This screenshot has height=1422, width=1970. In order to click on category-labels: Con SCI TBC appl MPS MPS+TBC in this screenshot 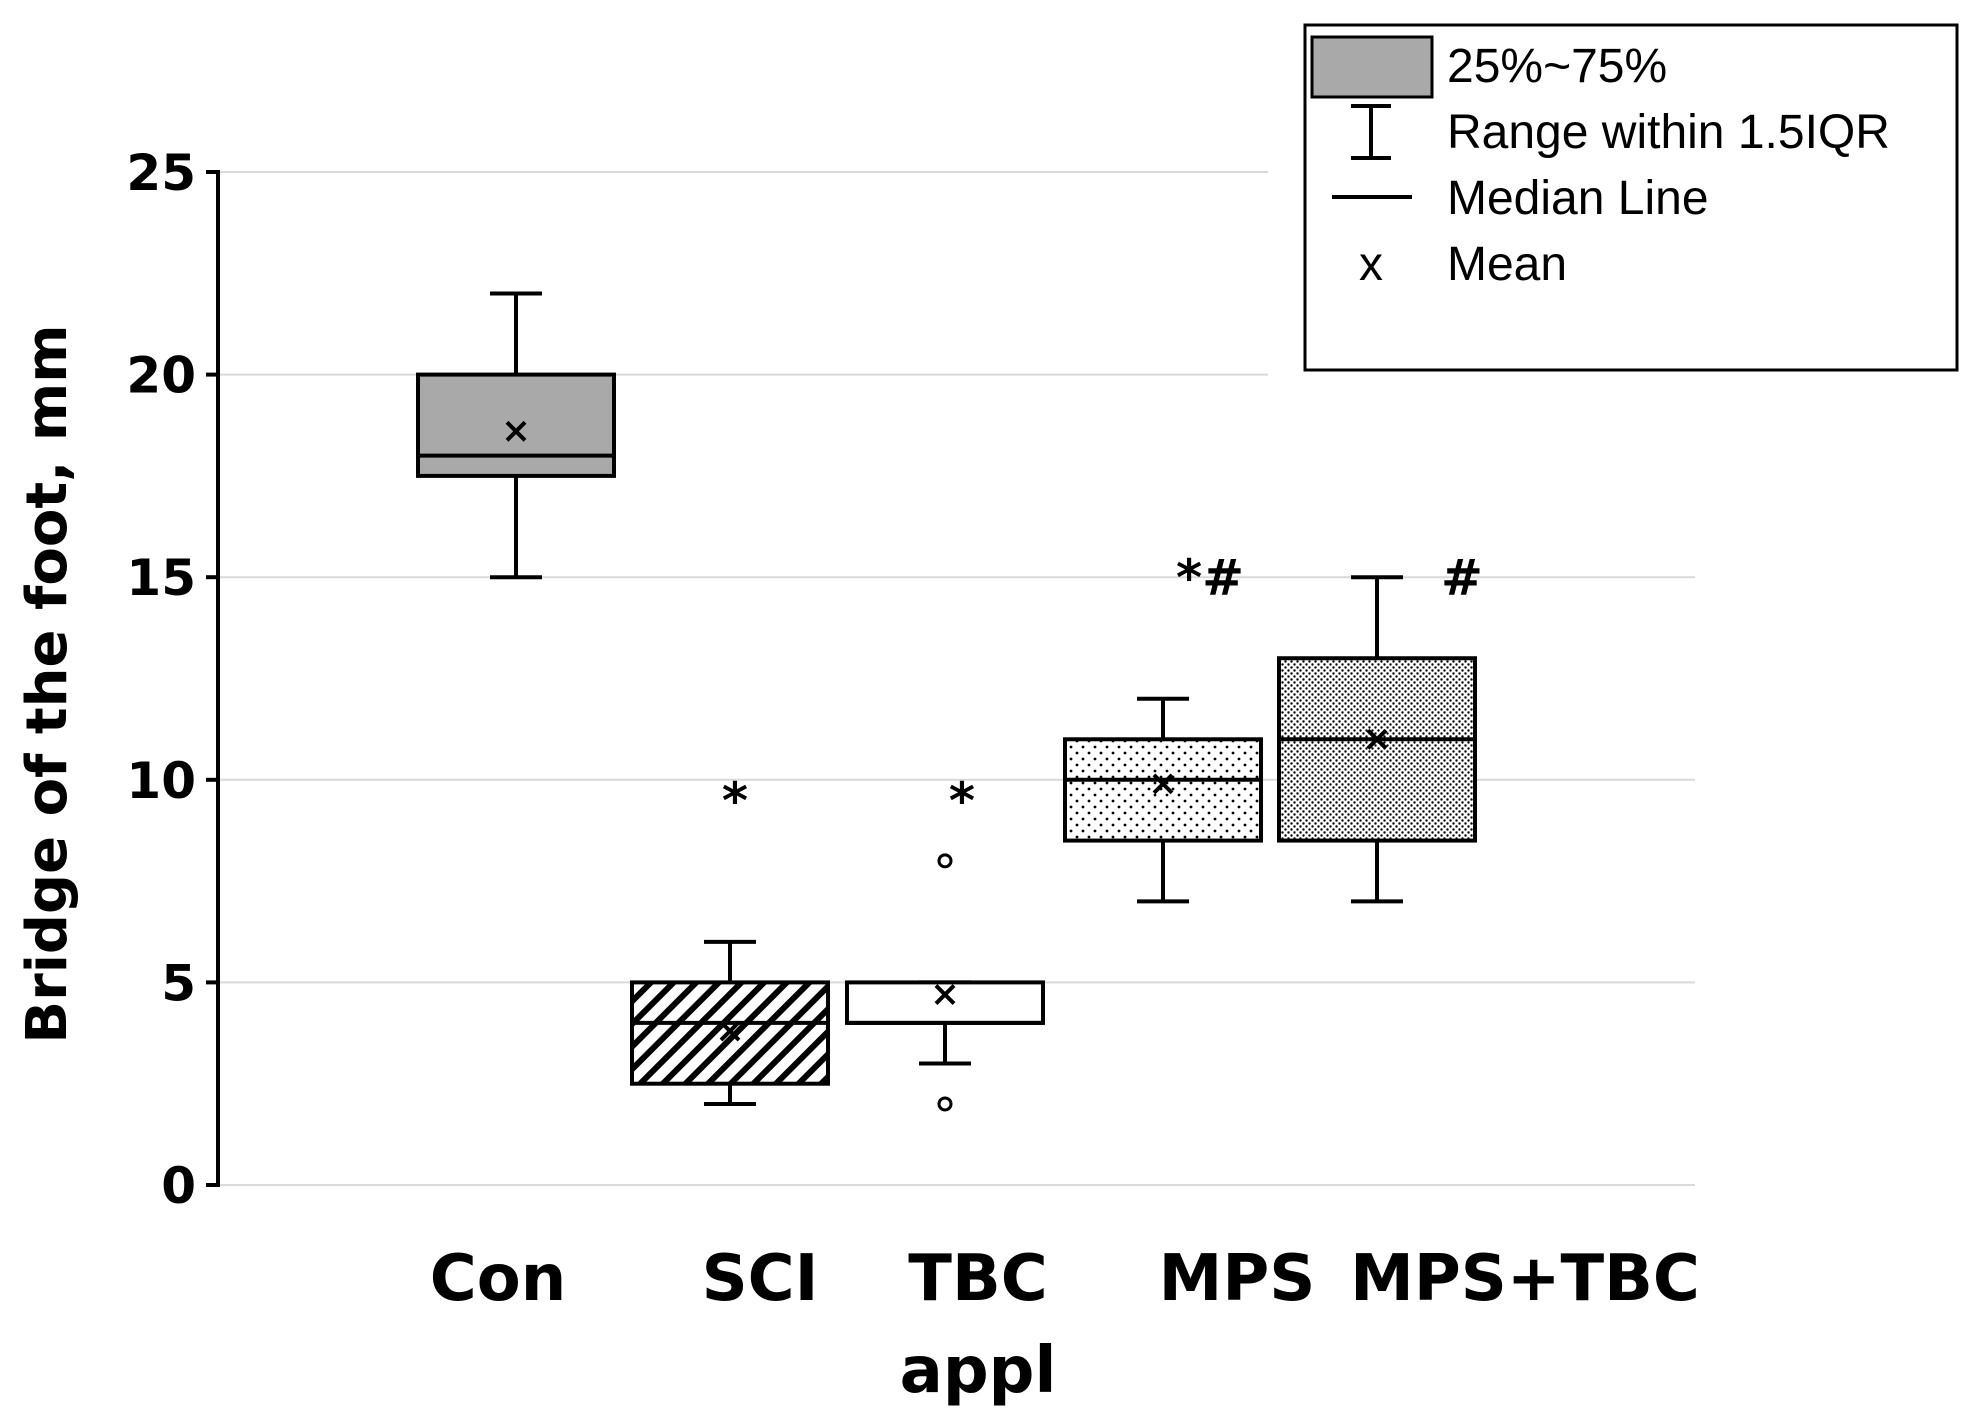, I will do `click(1065, 1325)`.